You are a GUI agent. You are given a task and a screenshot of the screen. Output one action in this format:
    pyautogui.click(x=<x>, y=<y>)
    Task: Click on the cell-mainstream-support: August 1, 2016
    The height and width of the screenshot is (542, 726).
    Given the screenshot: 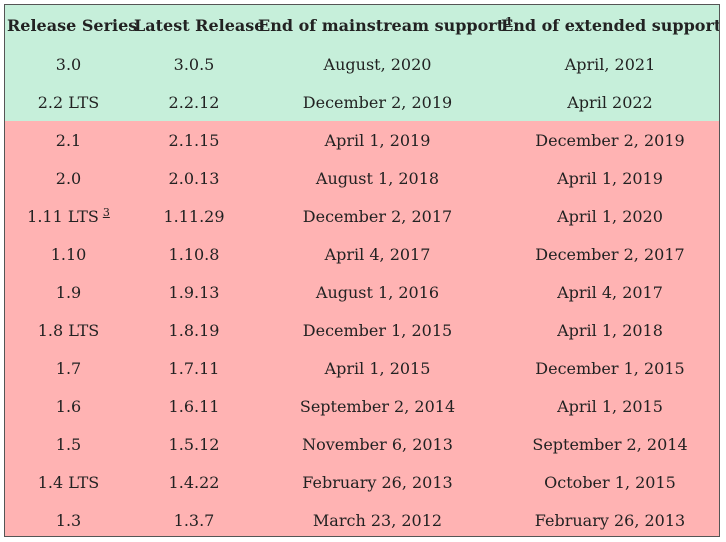 What is the action you would take?
    pyautogui.click(x=377, y=292)
    